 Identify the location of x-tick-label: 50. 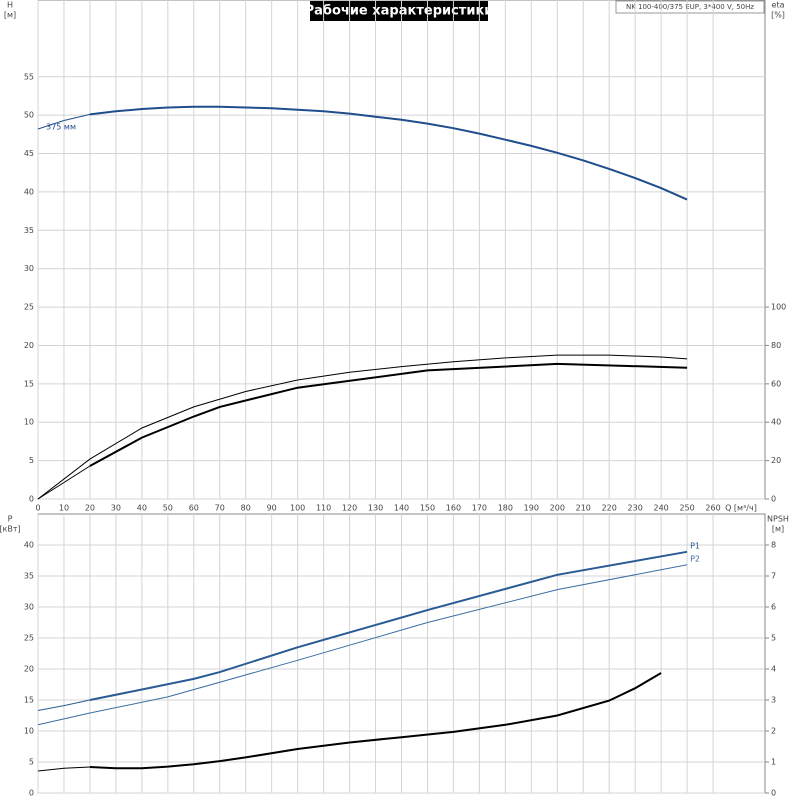
(168, 508).